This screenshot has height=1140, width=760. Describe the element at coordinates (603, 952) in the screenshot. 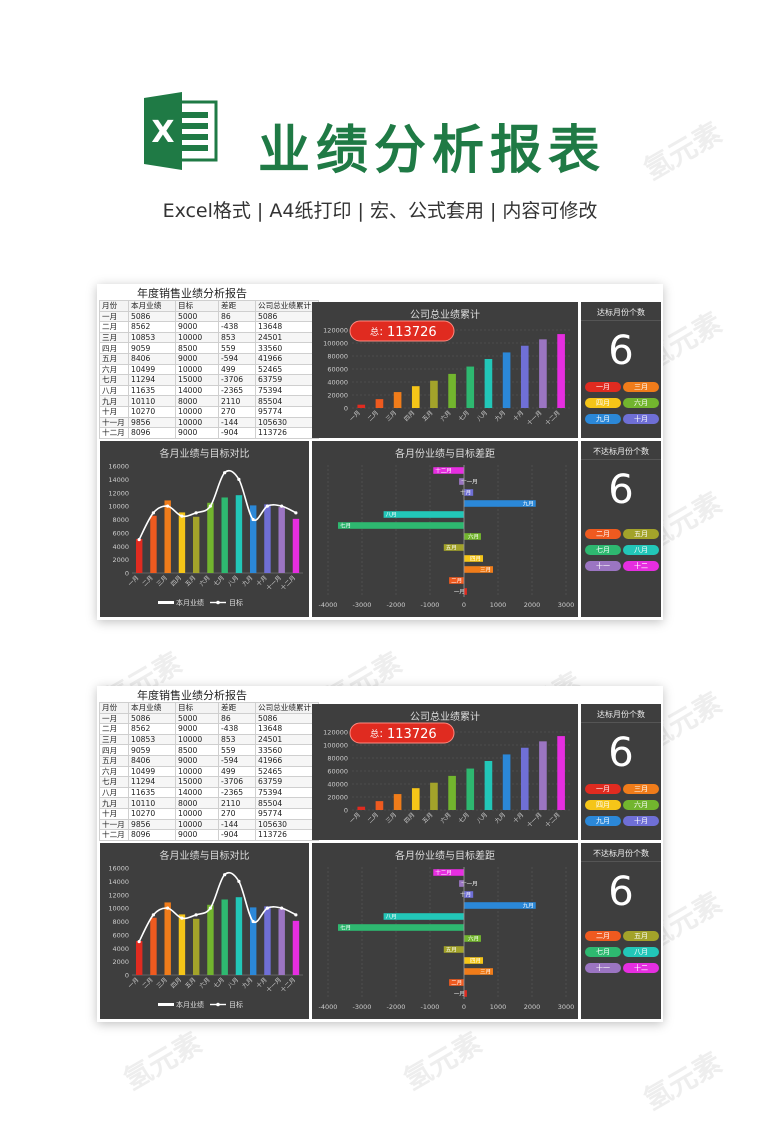

I see `month-pill: 七月` at that location.